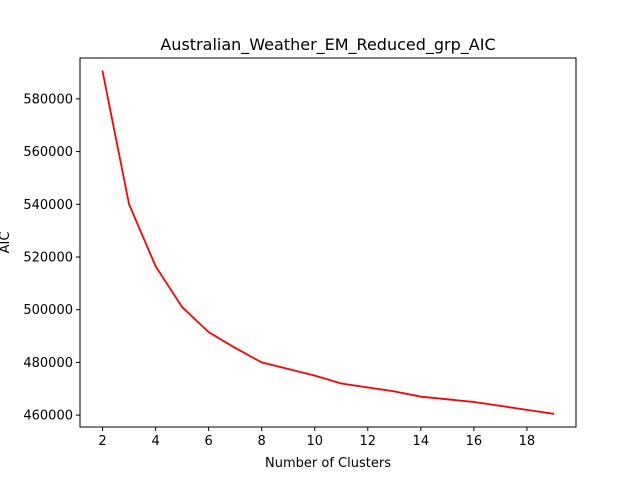 This screenshot has width=640, height=484. I want to click on x-tick-label: 2, so click(102, 441).